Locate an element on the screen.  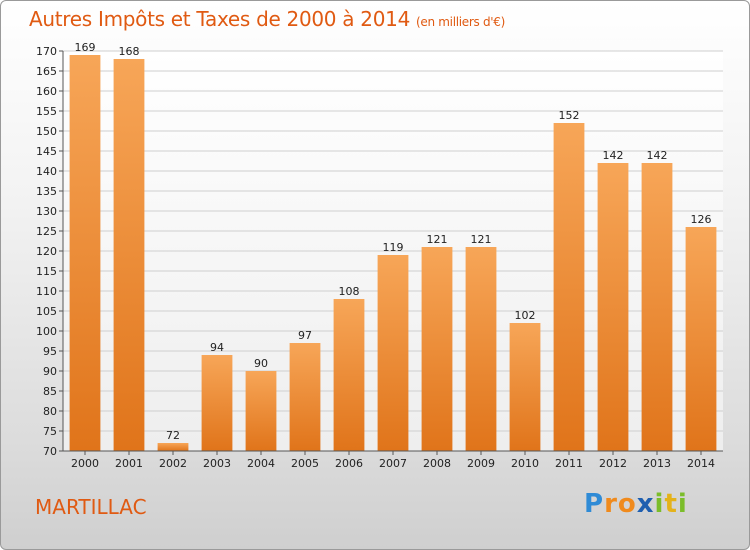
logo-letter: r is located at coordinates (611, 504).